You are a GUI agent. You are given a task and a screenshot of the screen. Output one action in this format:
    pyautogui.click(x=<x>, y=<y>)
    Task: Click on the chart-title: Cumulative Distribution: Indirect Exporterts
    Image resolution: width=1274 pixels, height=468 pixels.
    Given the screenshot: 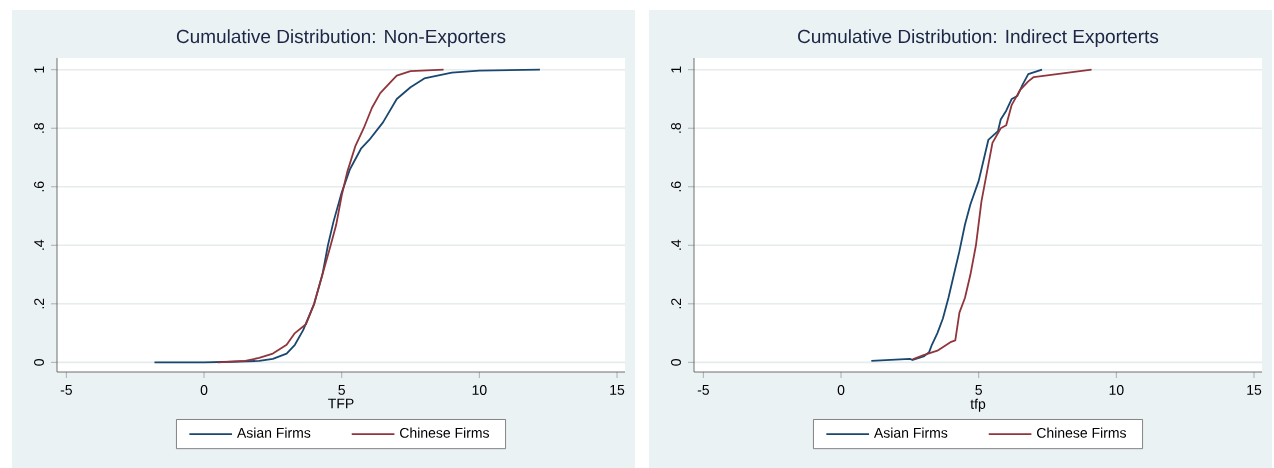 What is the action you would take?
    pyautogui.click(x=978, y=38)
    